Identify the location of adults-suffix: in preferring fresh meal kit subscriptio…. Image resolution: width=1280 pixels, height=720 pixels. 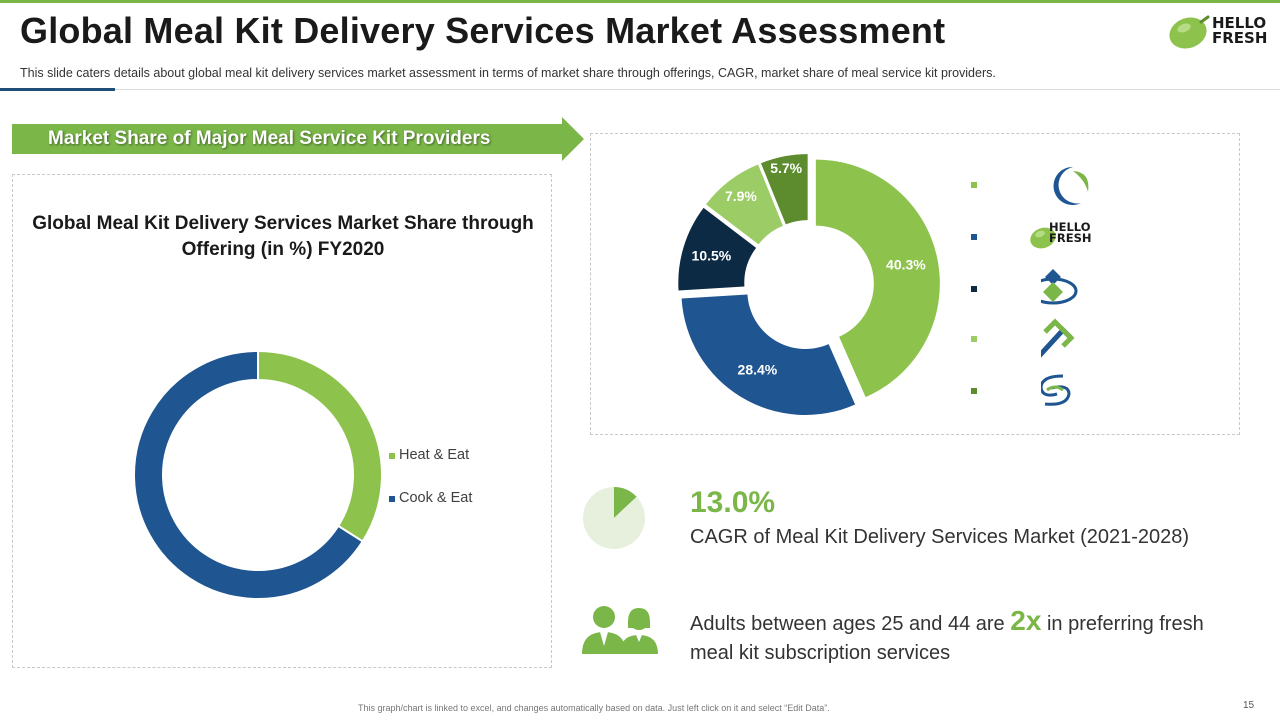
(947, 638).